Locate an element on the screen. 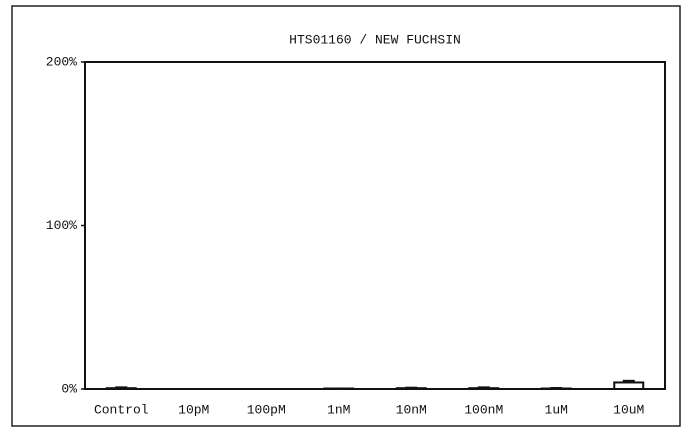 This screenshot has height=430, width=690. x-tick-label: 100pM is located at coordinates (266, 409).